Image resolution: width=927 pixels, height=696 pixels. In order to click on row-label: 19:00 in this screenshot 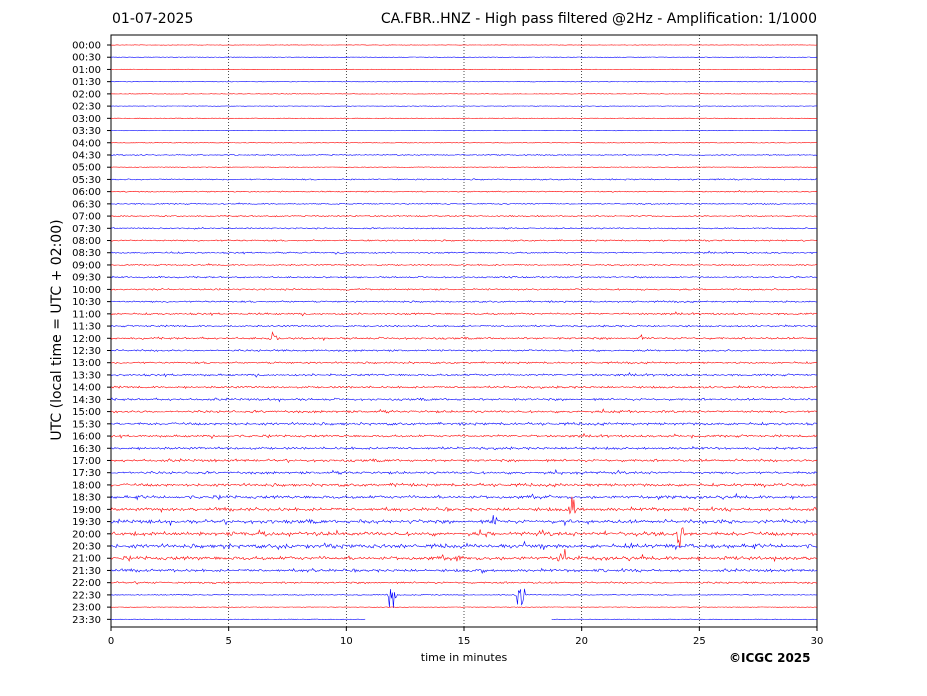, I will do `click(86, 510)`.